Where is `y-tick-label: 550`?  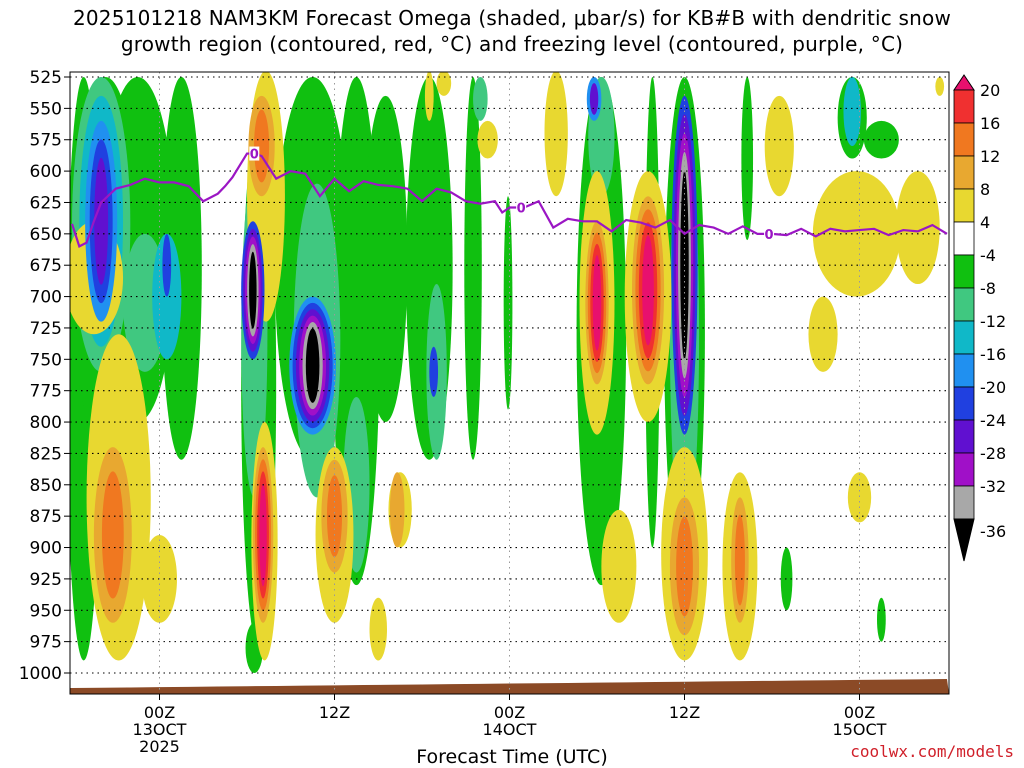 y-tick-label: 550 is located at coordinates (46, 109).